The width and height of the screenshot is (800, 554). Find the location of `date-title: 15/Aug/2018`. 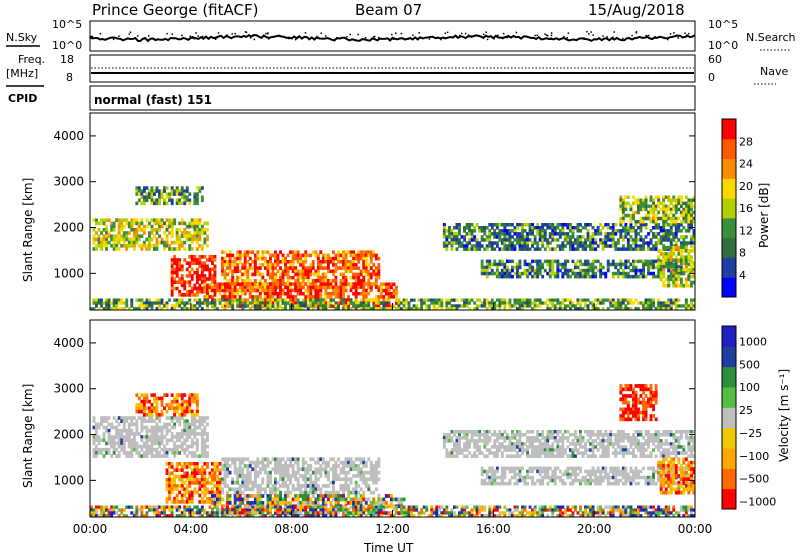

date-title: 15/Aug/2018 is located at coordinates (636, 10).